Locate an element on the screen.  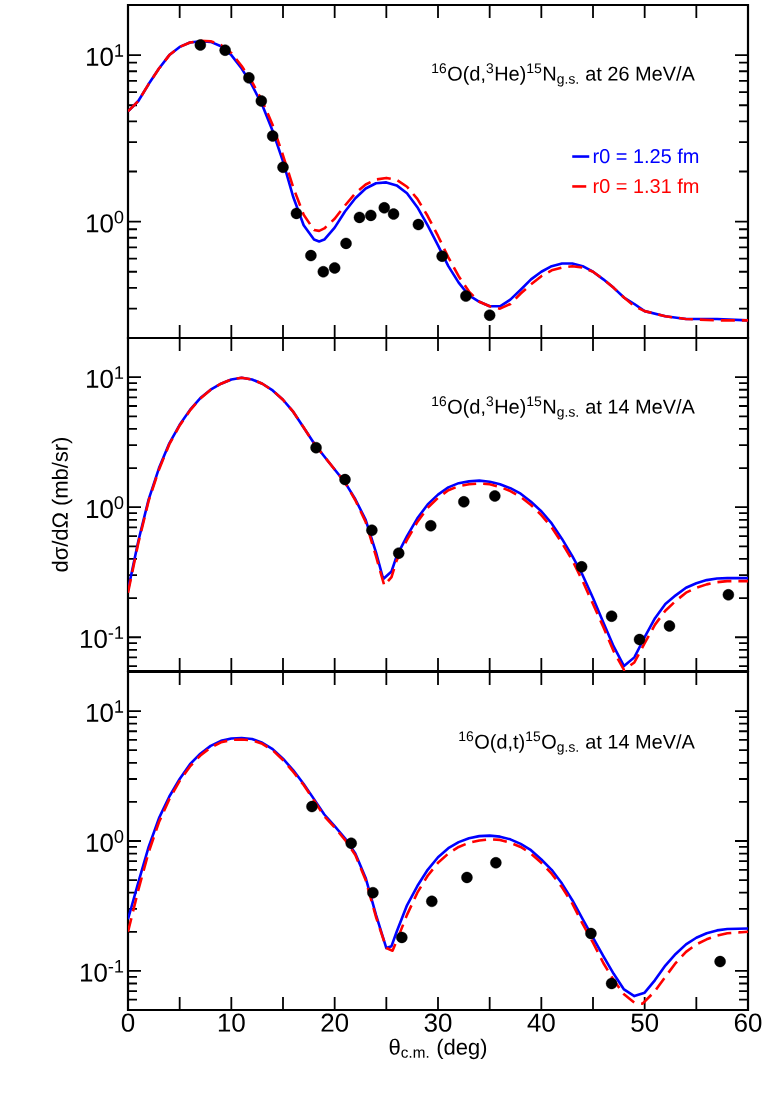
x-tick-label: 20 is located at coordinates (335, 1022).